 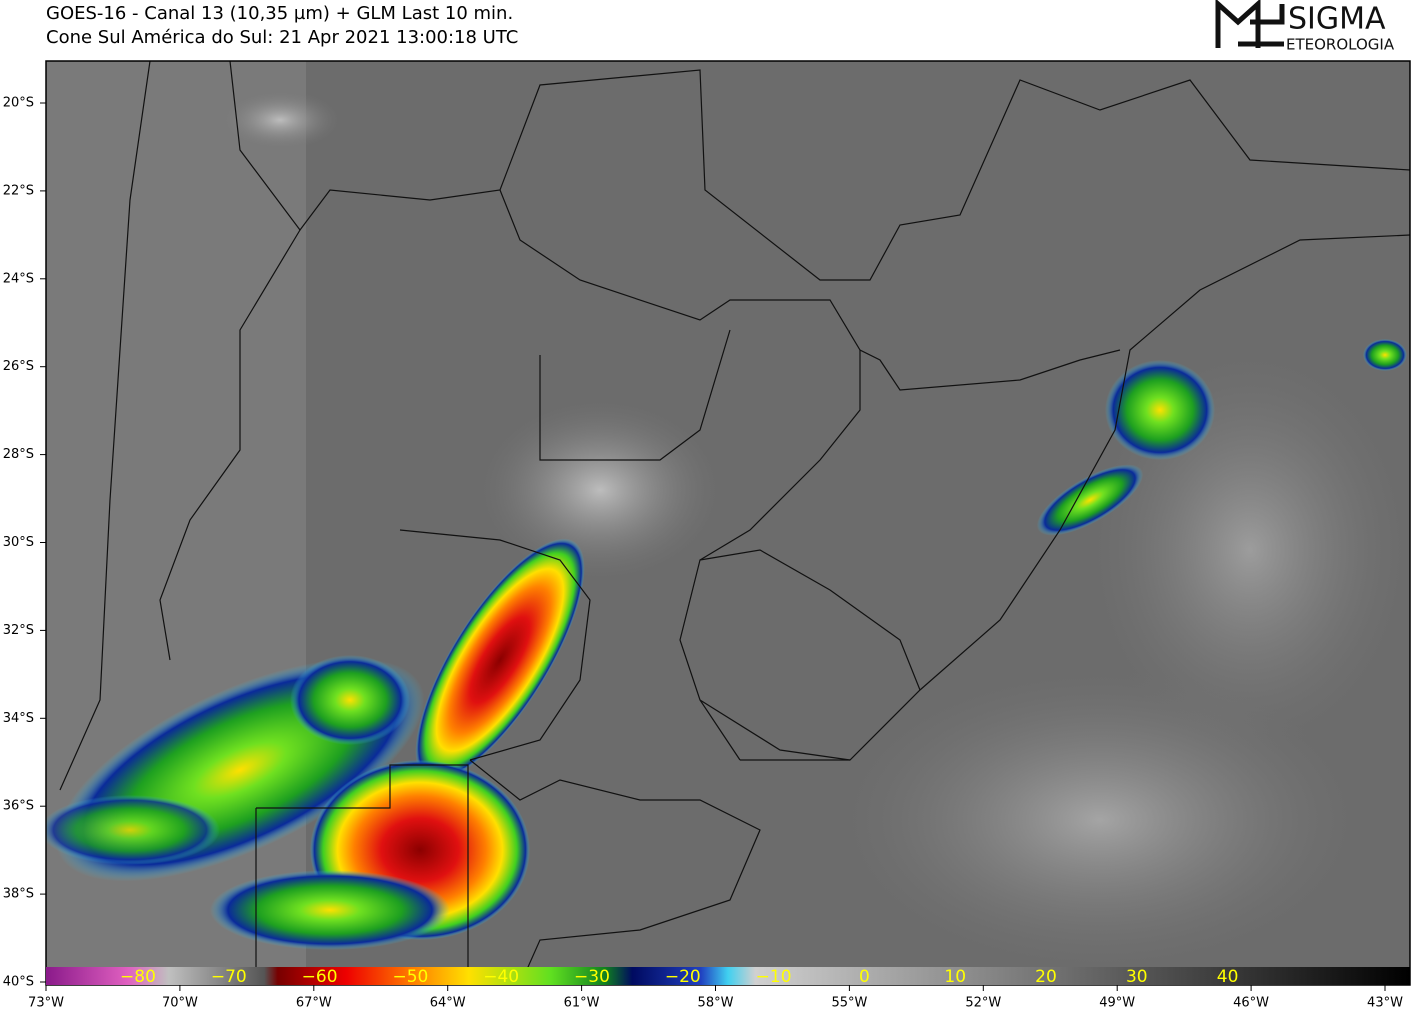 What do you see at coordinates (1385, 1003) in the screenshot?
I see `lon-label: 43°W` at bounding box center [1385, 1003].